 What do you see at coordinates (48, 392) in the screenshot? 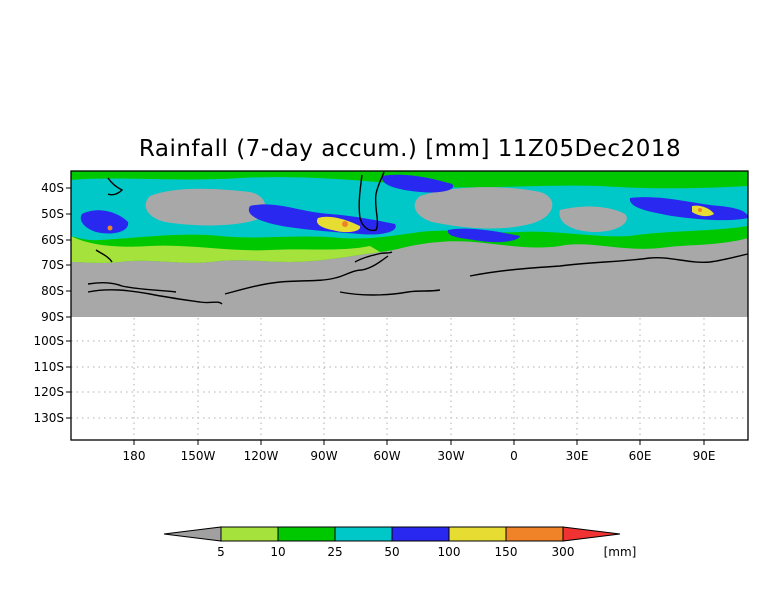
I see `lat-label: 120S` at bounding box center [48, 392].